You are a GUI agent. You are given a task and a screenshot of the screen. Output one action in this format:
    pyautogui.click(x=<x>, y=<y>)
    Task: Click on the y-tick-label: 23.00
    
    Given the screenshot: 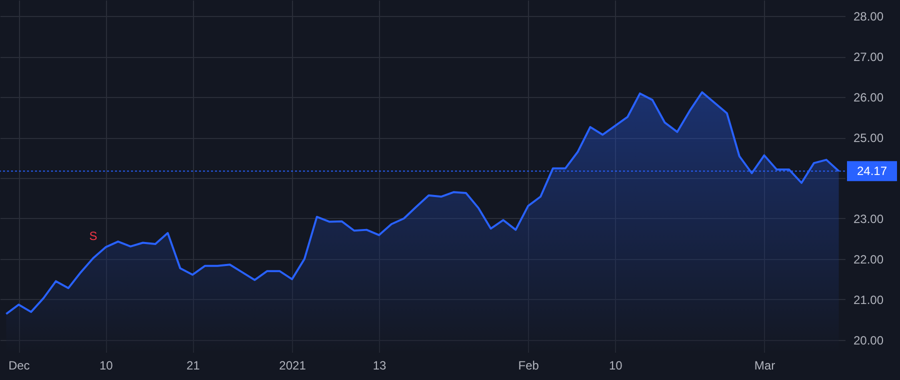 What is the action you would take?
    pyautogui.click(x=869, y=219)
    